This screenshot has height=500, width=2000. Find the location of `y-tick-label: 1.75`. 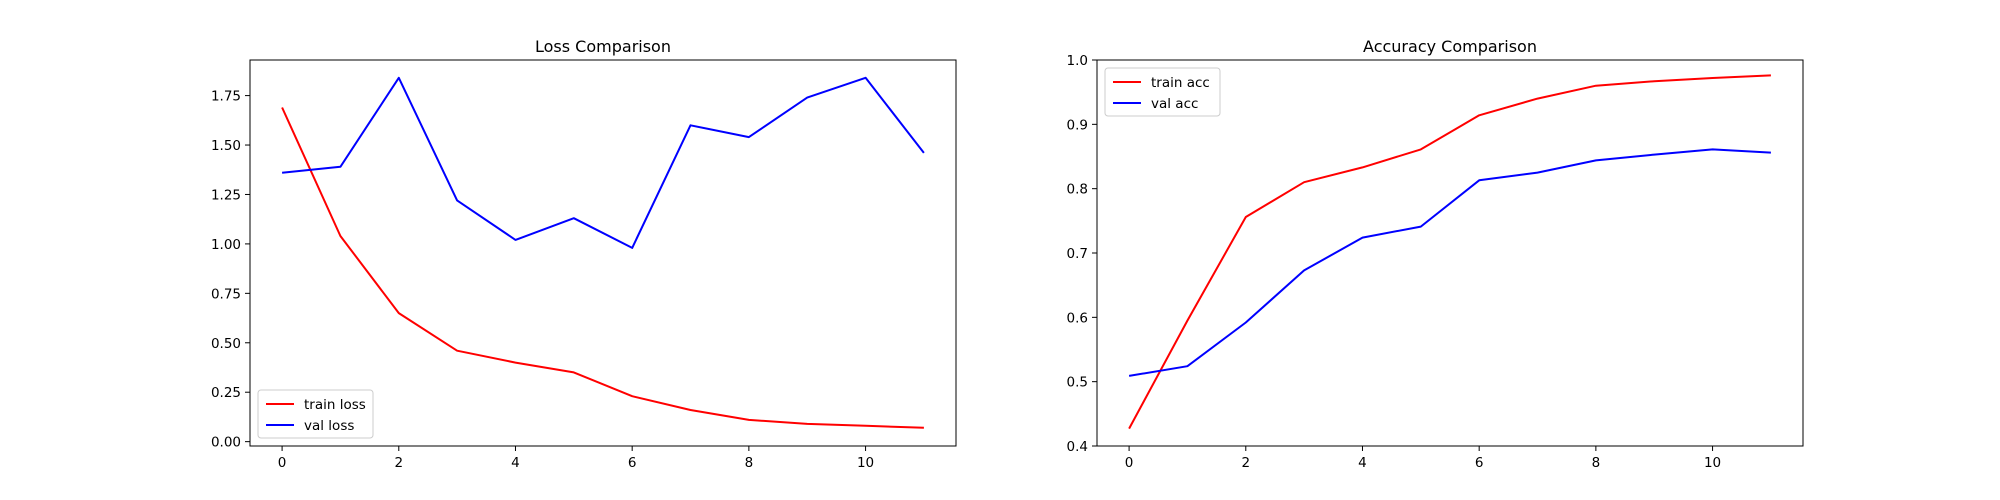

y-tick-label: 1.75 is located at coordinates (226, 97).